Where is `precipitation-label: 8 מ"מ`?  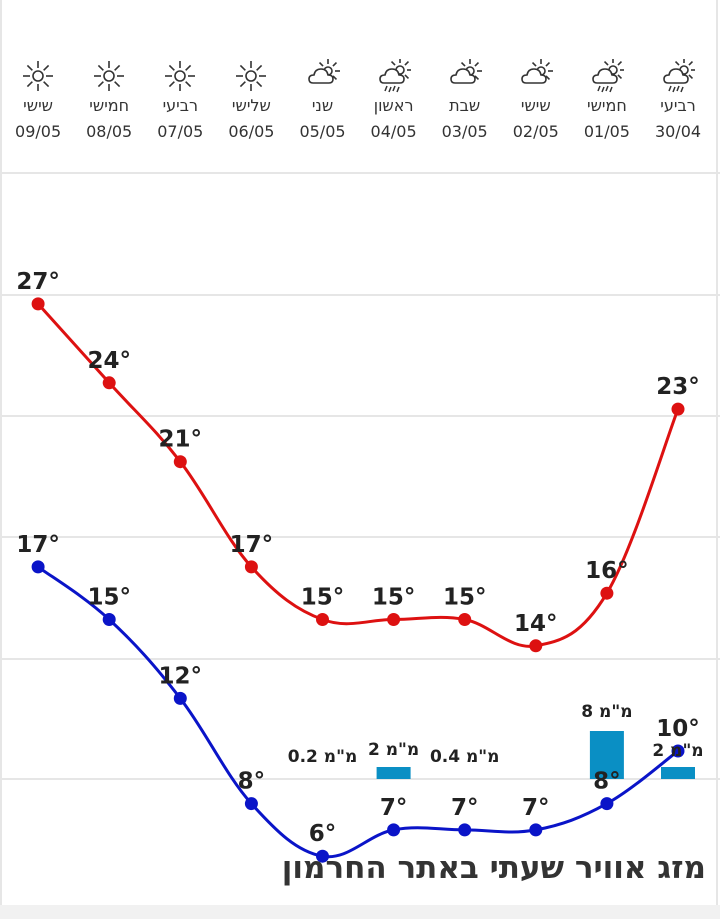 precipitation-label: 8 מ"מ is located at coordinates (606, 712).